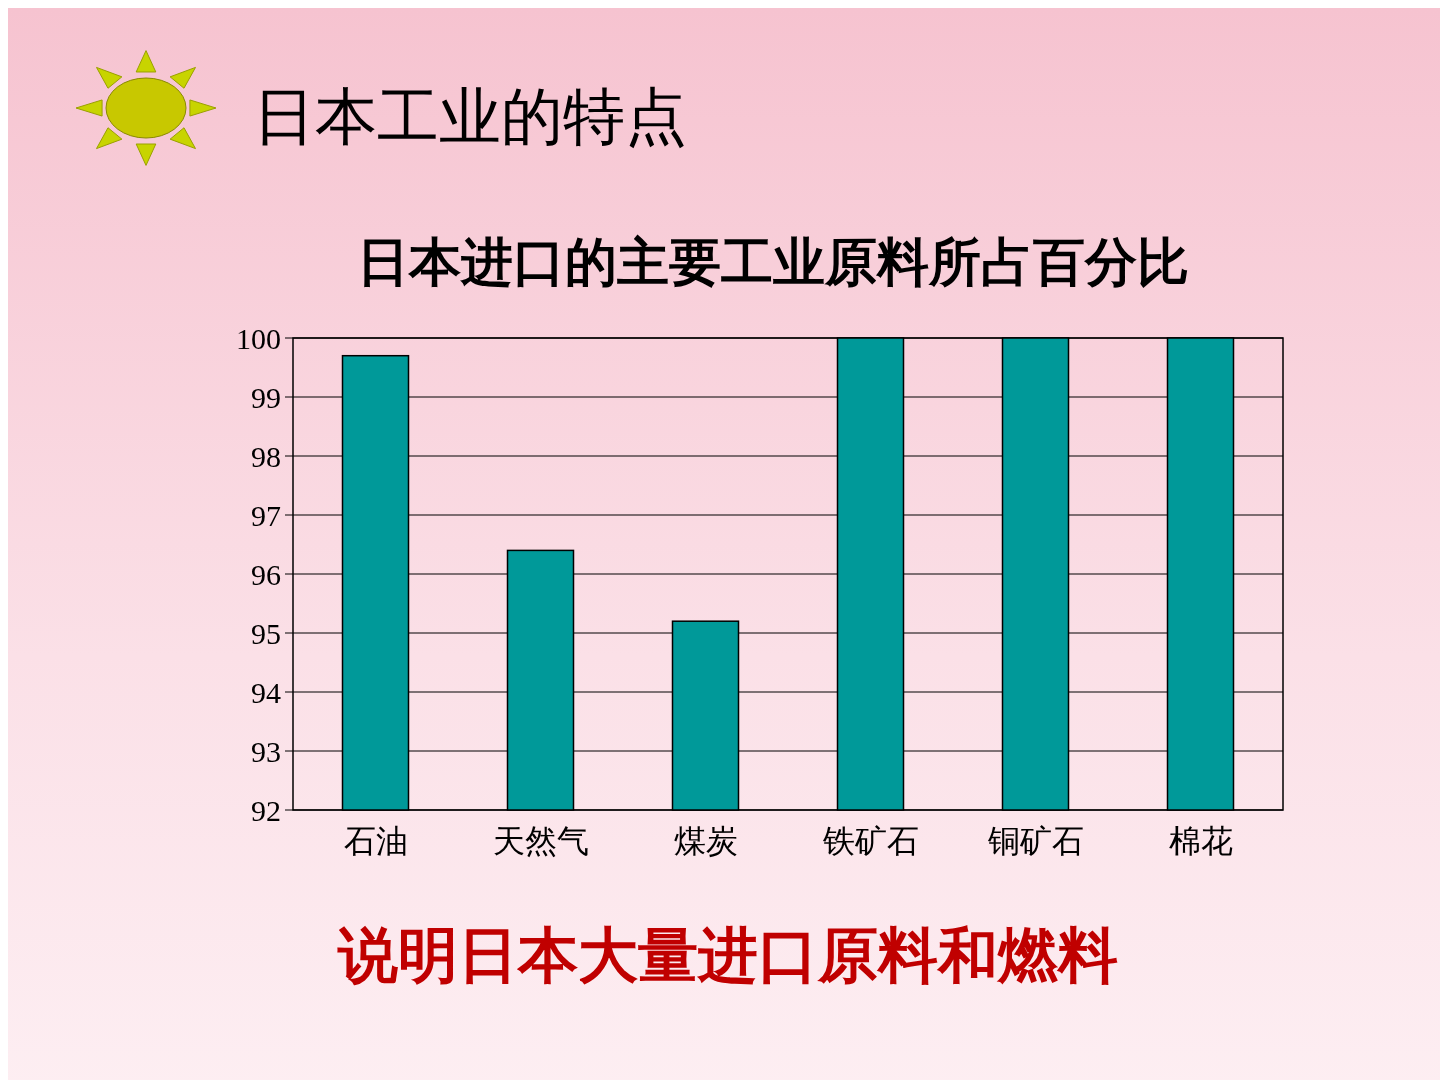  What do you see at coordinates (727, 955) in the screenshot?
I see `text: 说明日本大量进口原料和燃料` at bounding box center [727, 955].